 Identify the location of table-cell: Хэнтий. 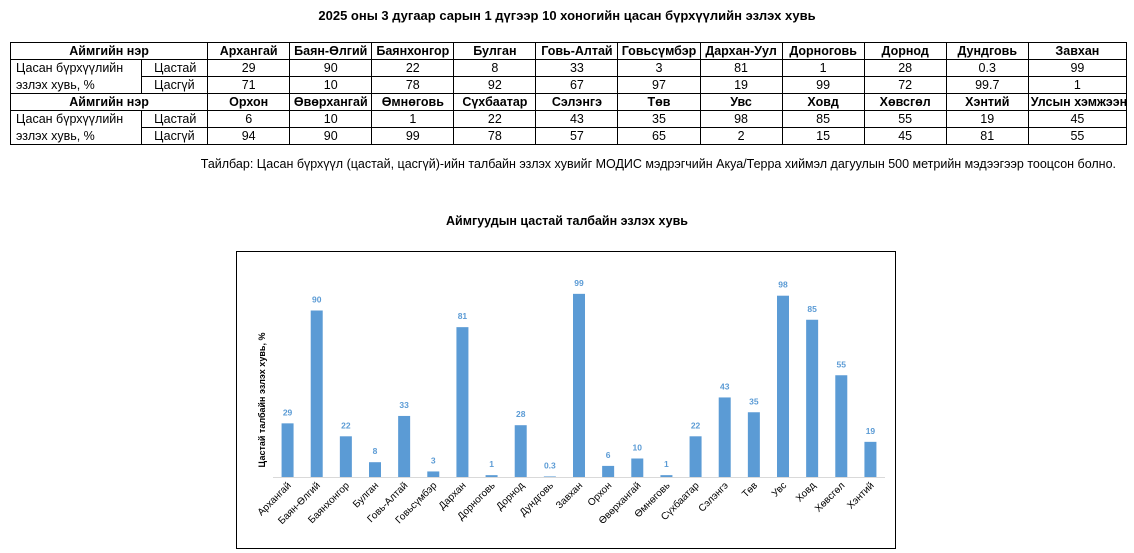
(987, 102).